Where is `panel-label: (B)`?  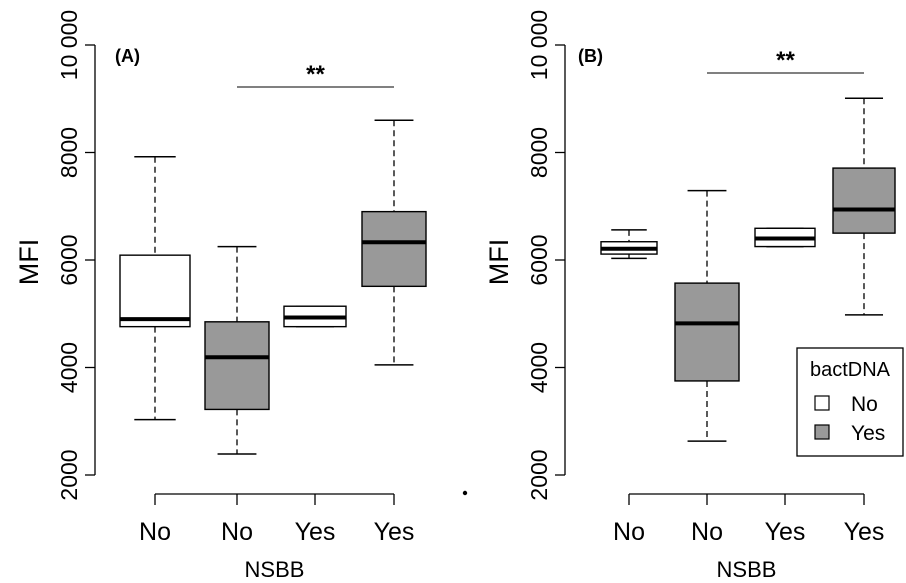 panel-label: (B) is located at coordinates (590, 56).